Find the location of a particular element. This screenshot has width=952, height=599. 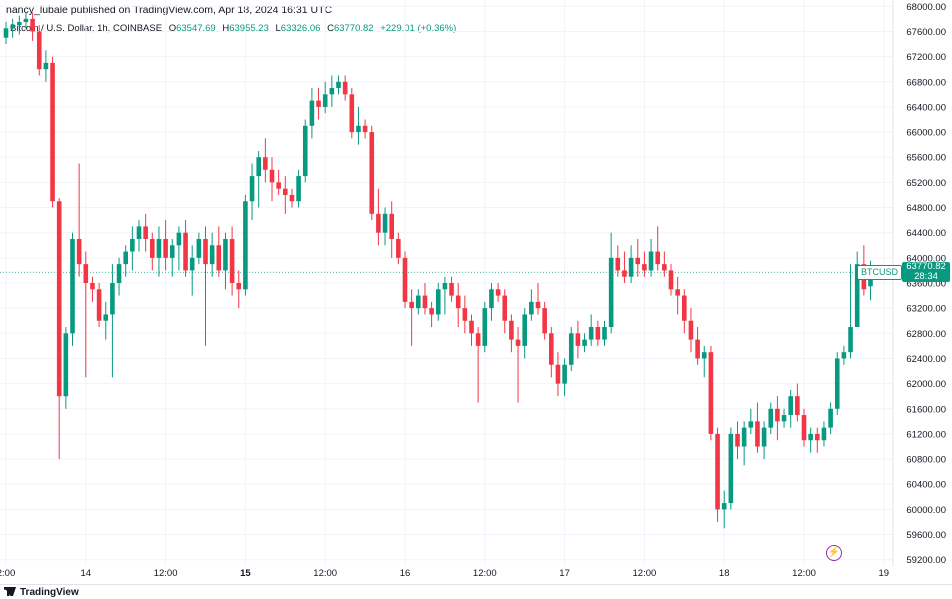

brand-name: TradingView is located at coordinates (49, 592).